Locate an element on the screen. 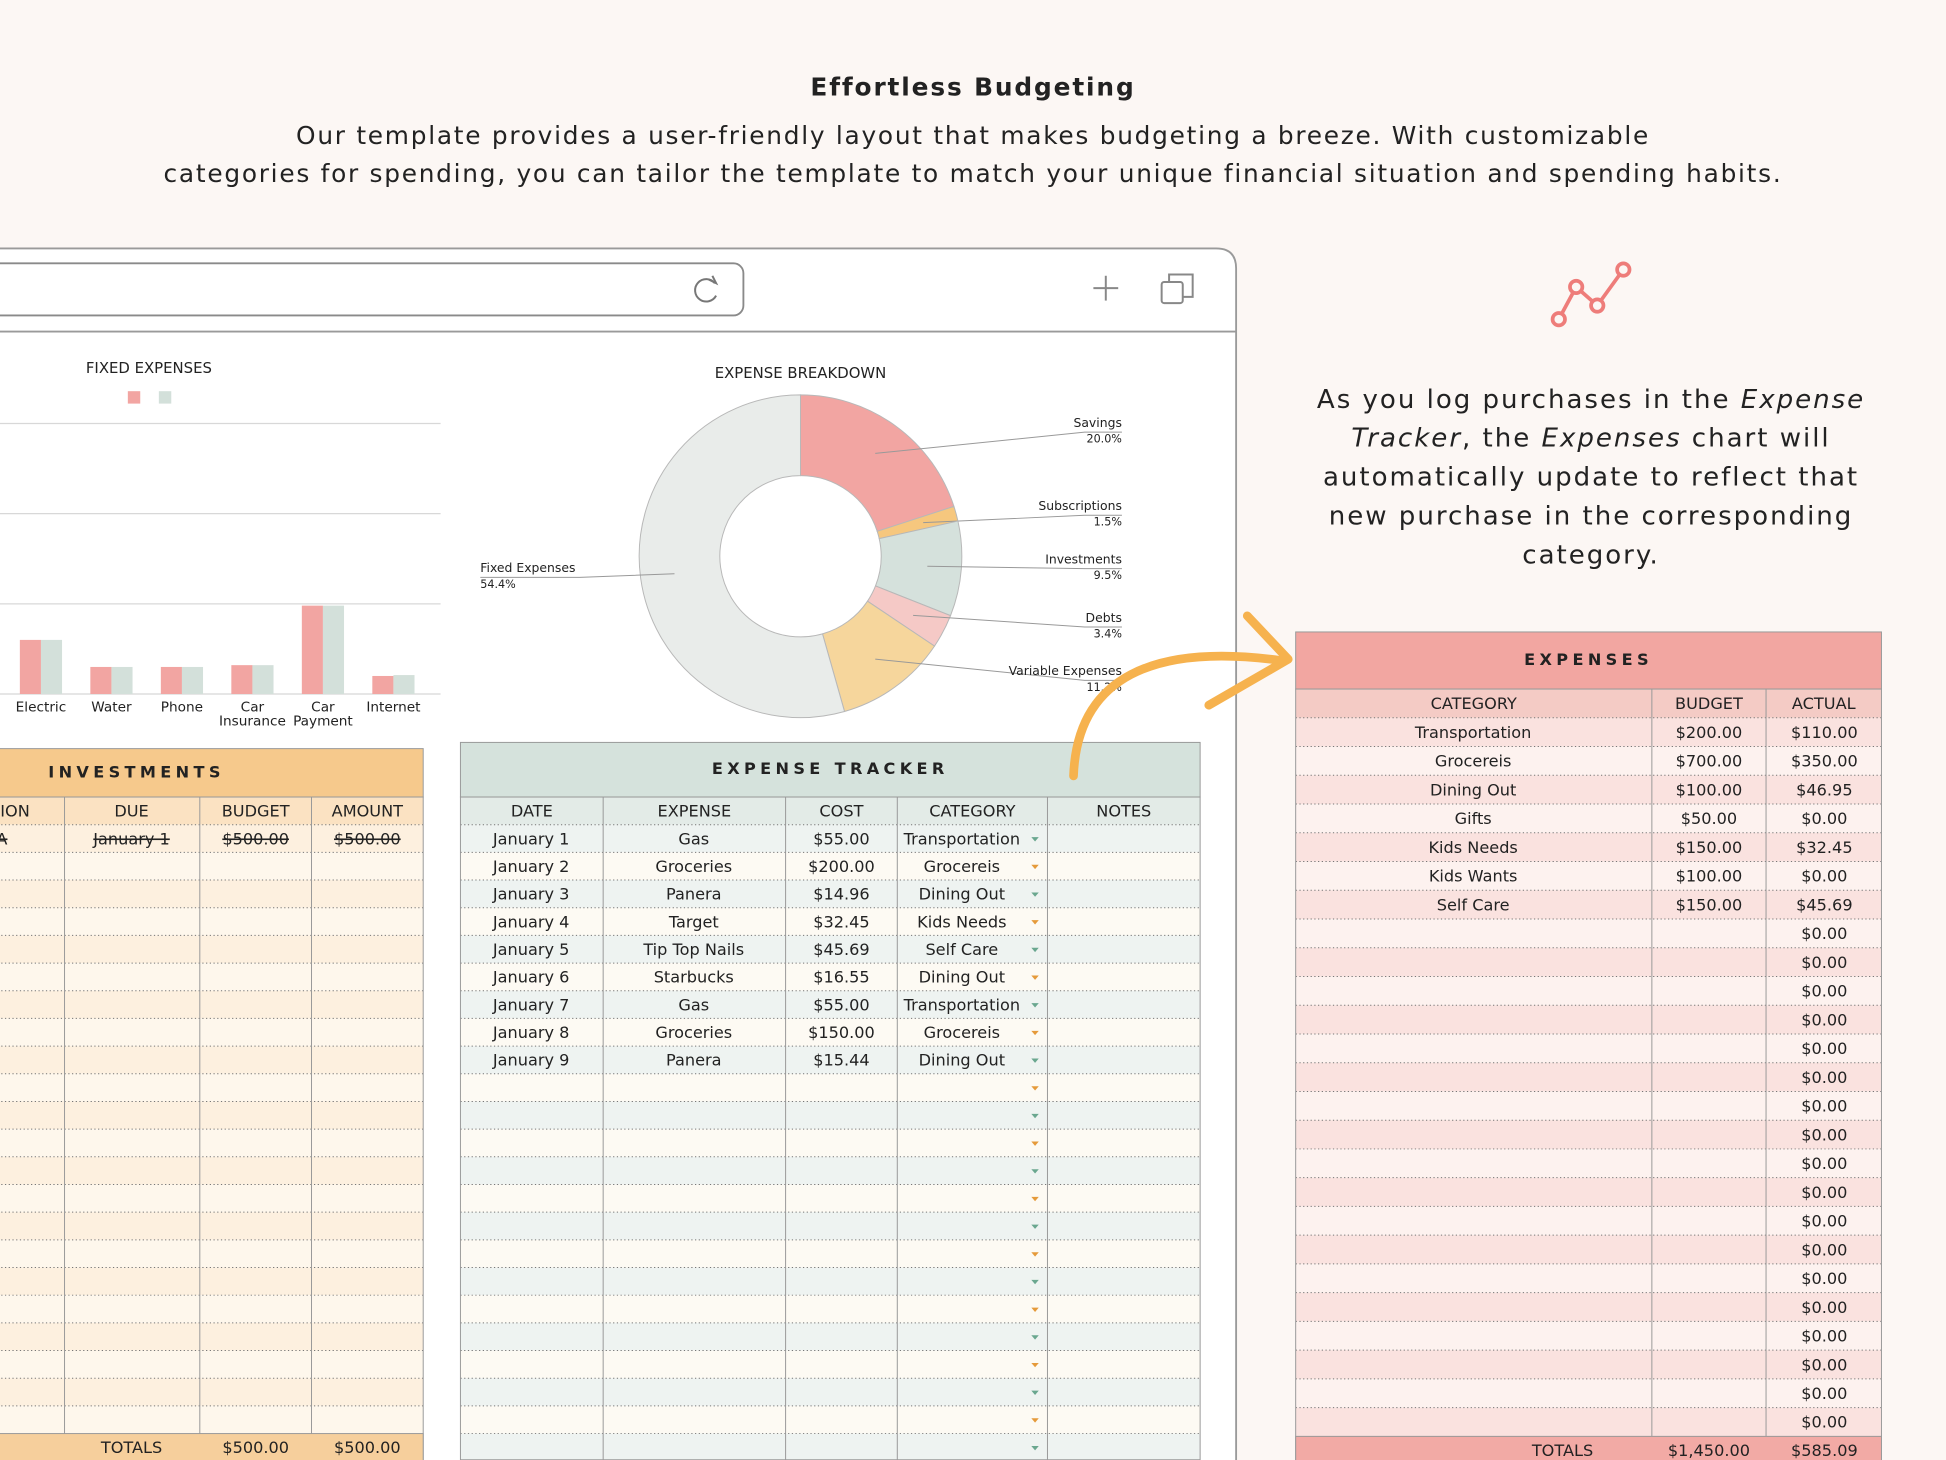  legend-swatch is located at coordinates (134, 397).